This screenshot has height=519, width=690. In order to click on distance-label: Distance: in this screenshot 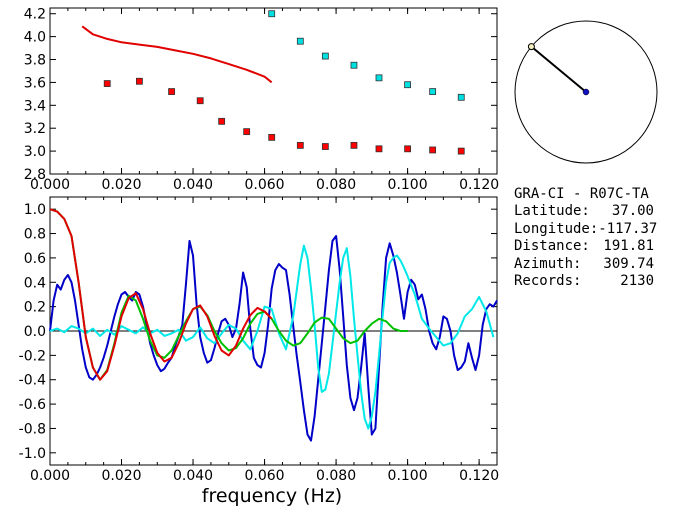, I will do `click(552, 246)`.